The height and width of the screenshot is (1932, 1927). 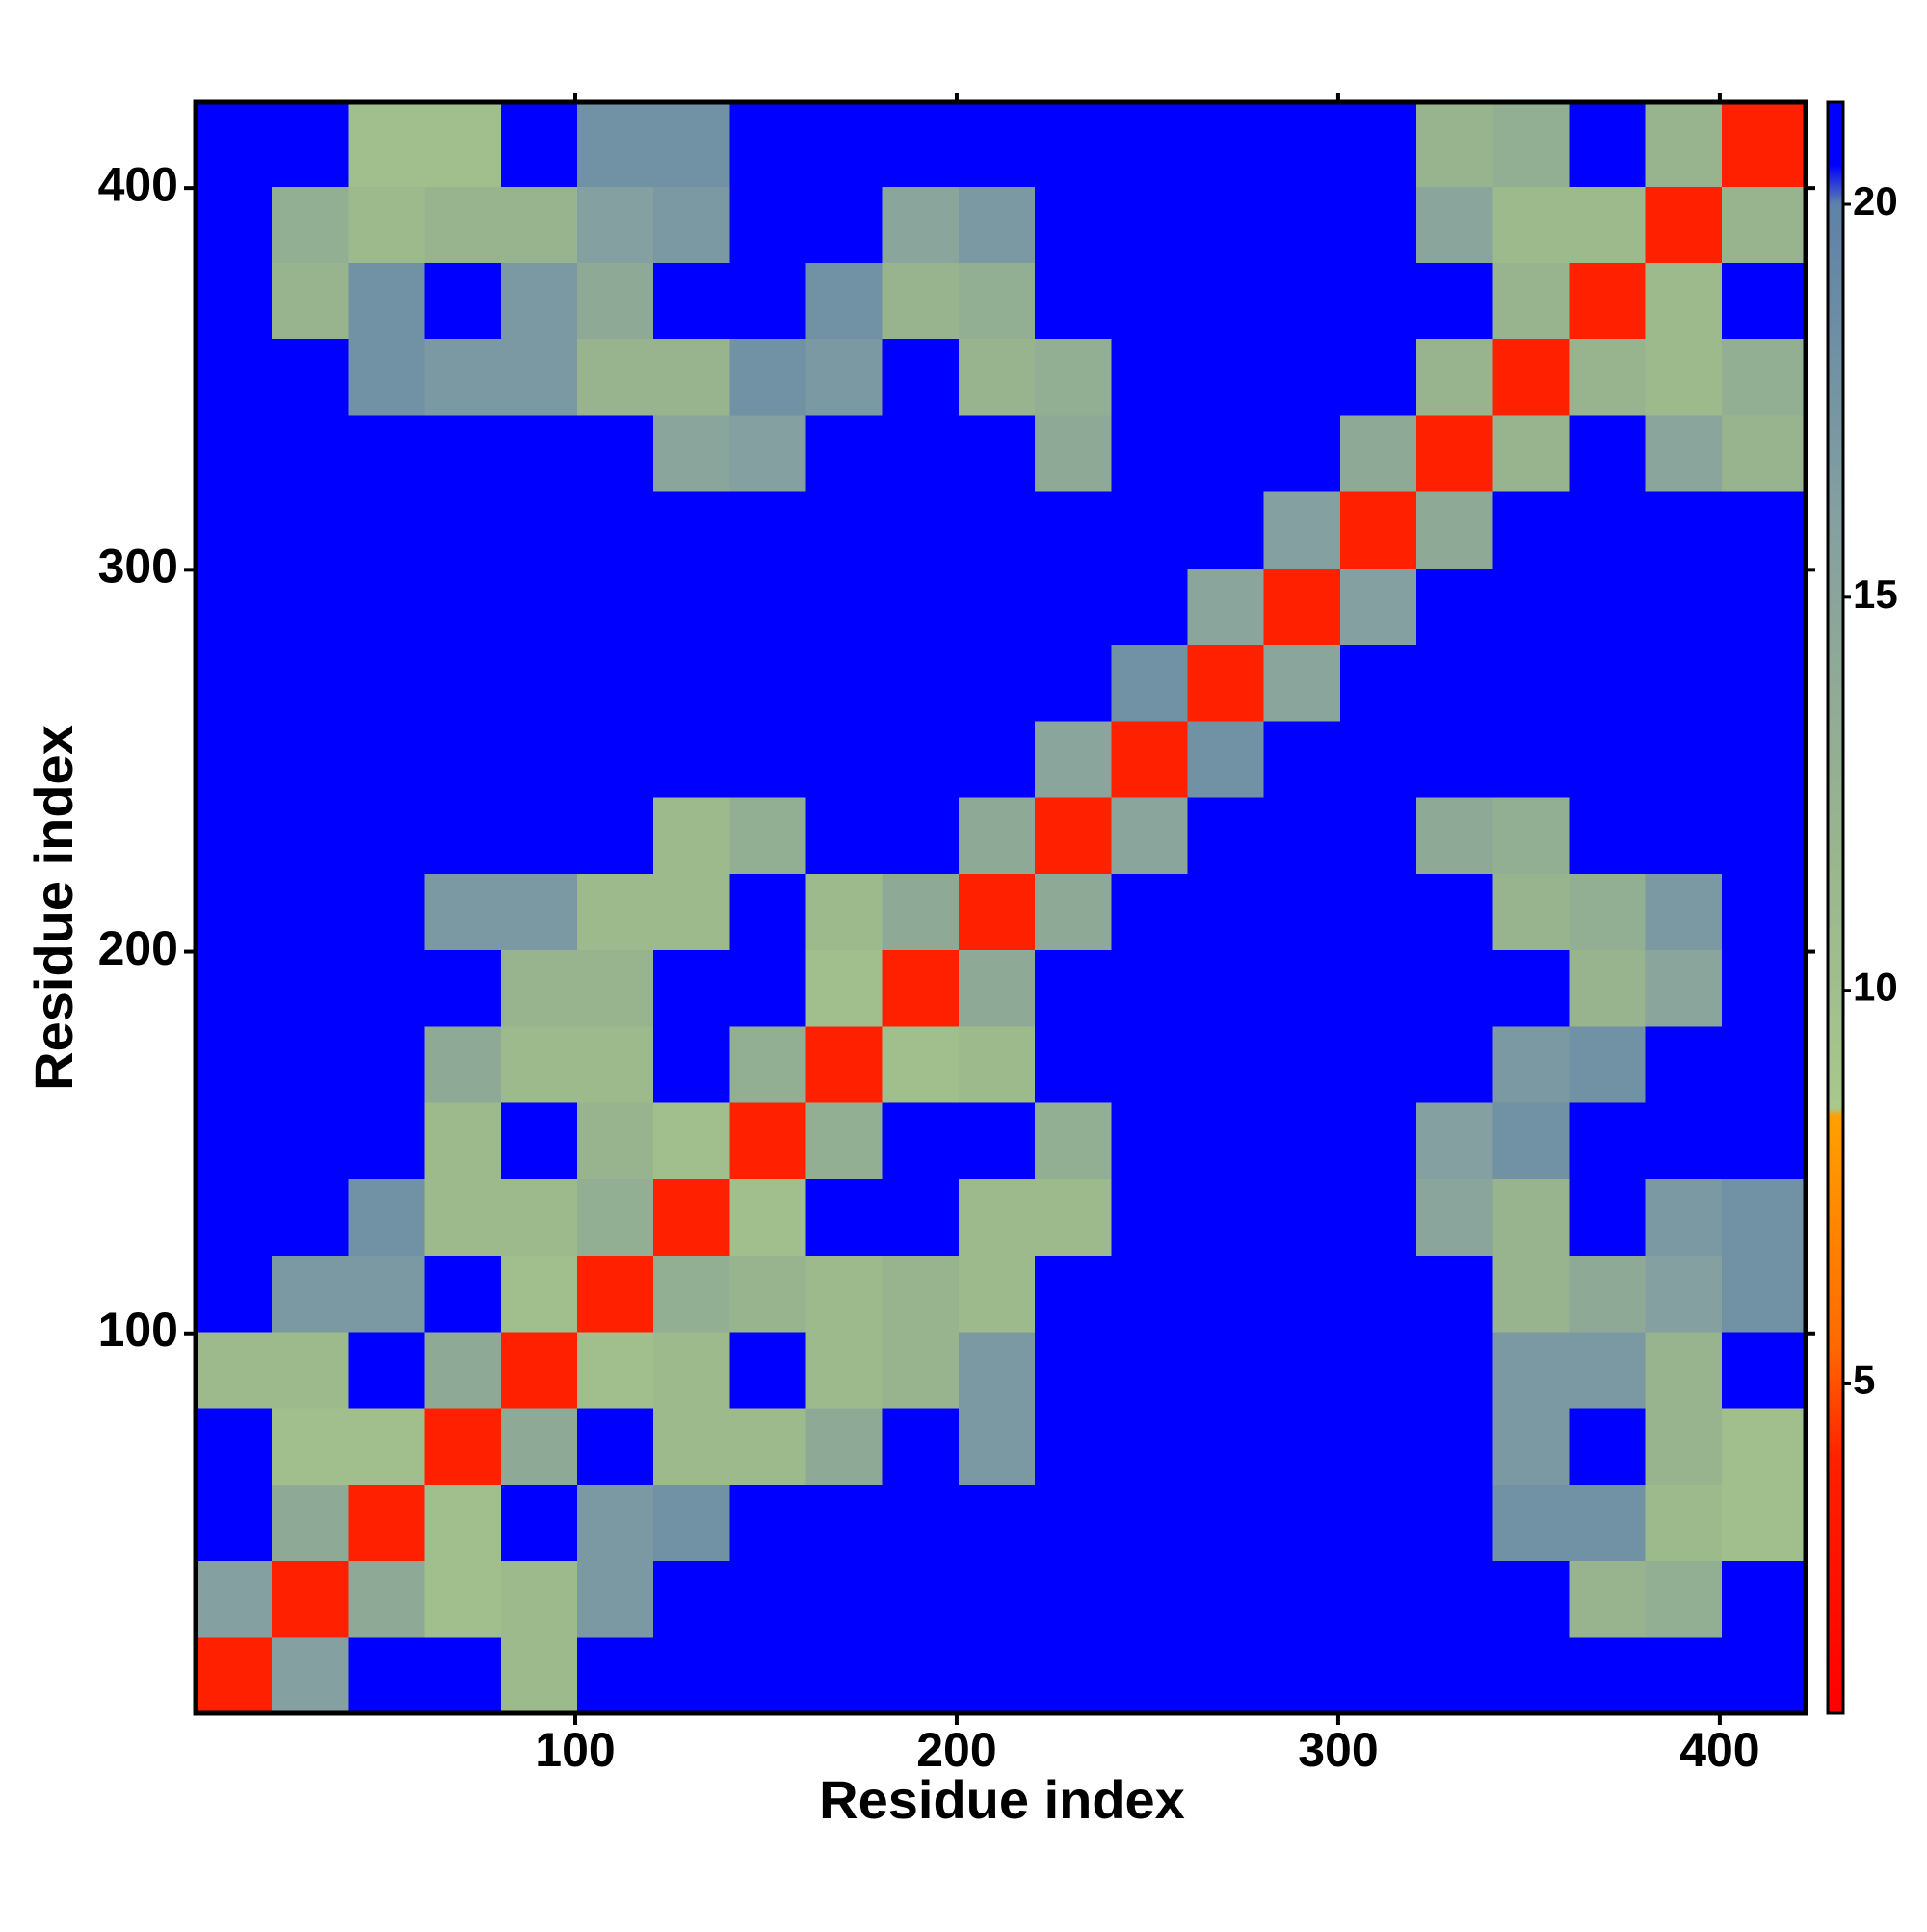 What do you see at coordinates (138, 1330) in the screenshot?
I see `y-tick-label: 100` at bounding box center [138, 1330].